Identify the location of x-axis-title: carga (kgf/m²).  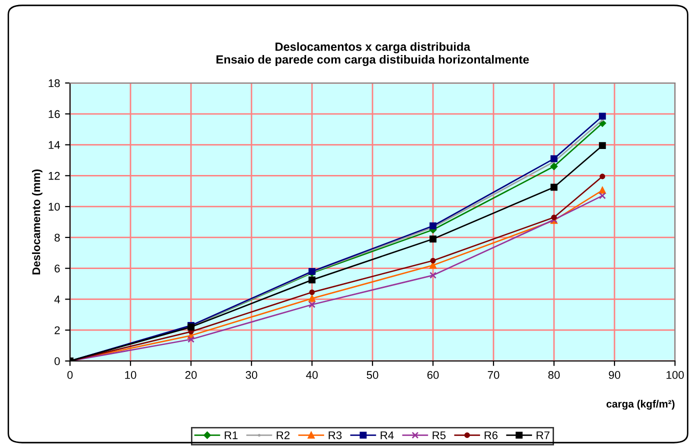
(640, 405).